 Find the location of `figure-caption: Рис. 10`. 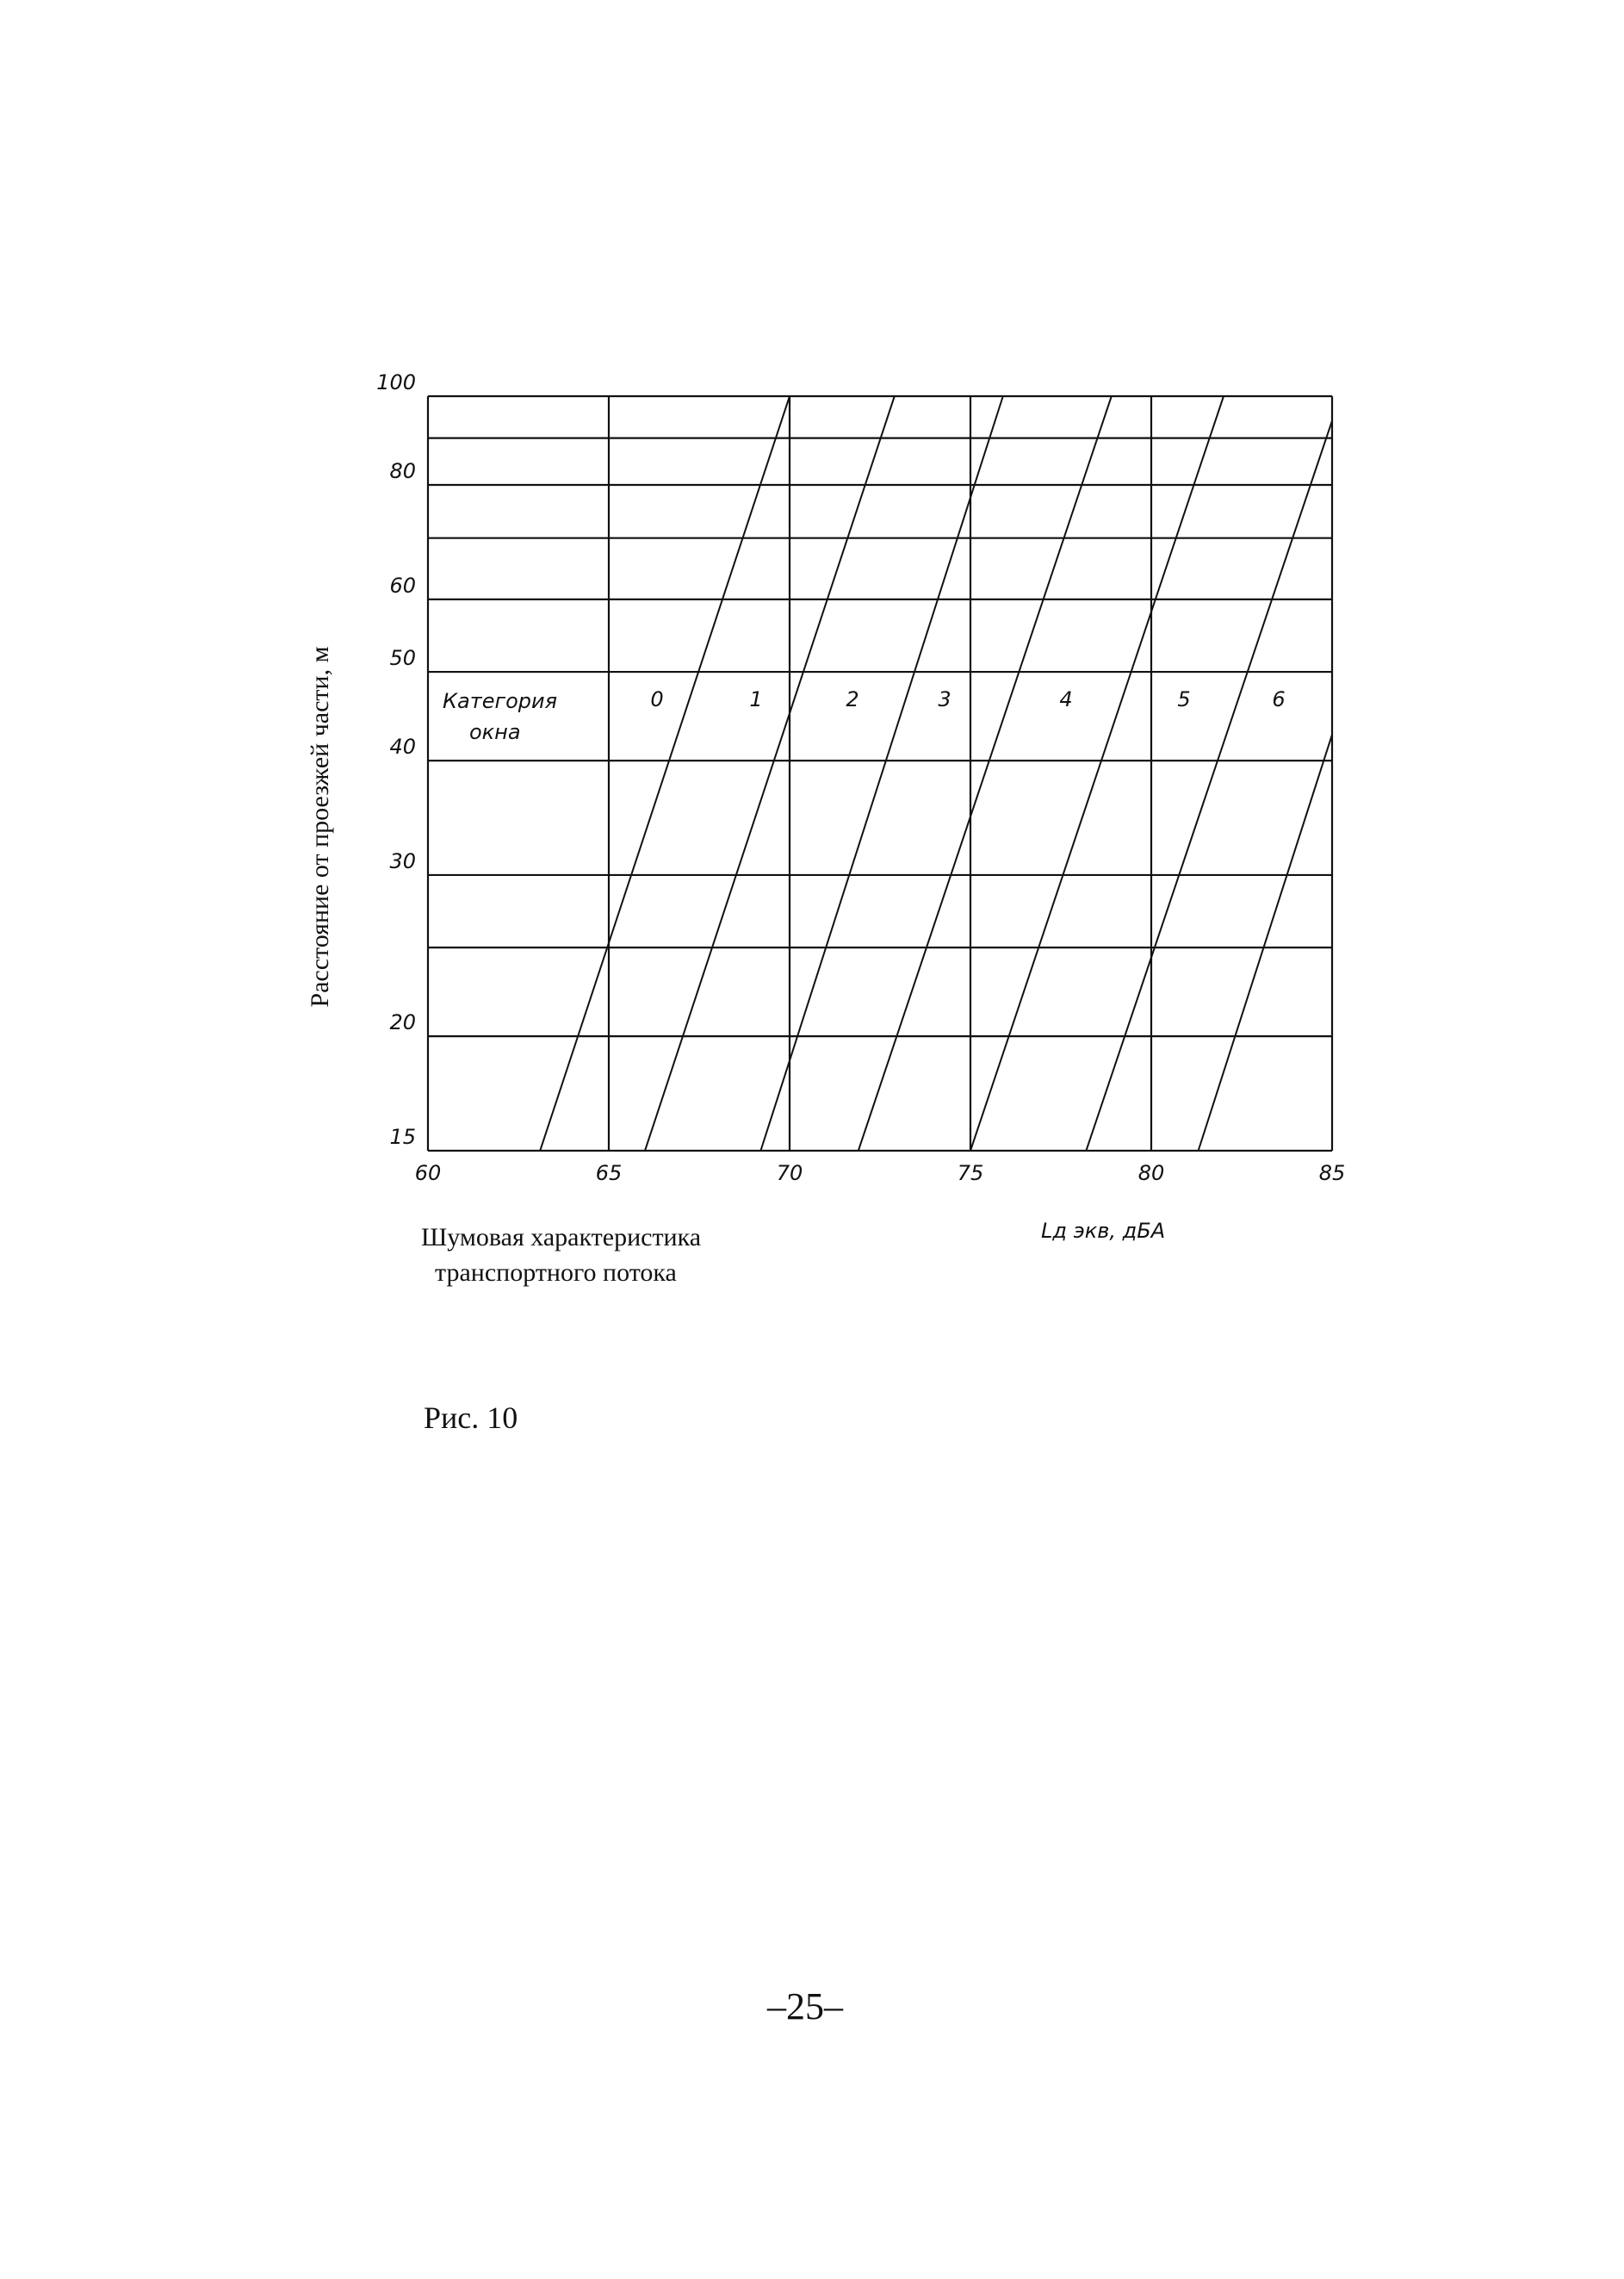

figure-caption: Рис. 10 is located at coordinates (471, 1418).